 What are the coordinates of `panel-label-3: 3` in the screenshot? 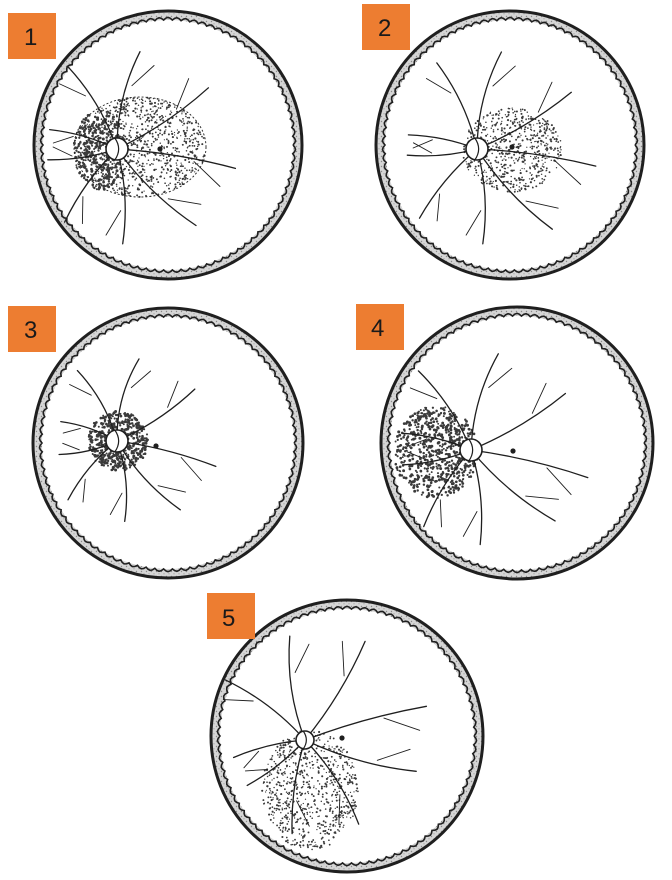 It's located at (32, 329).